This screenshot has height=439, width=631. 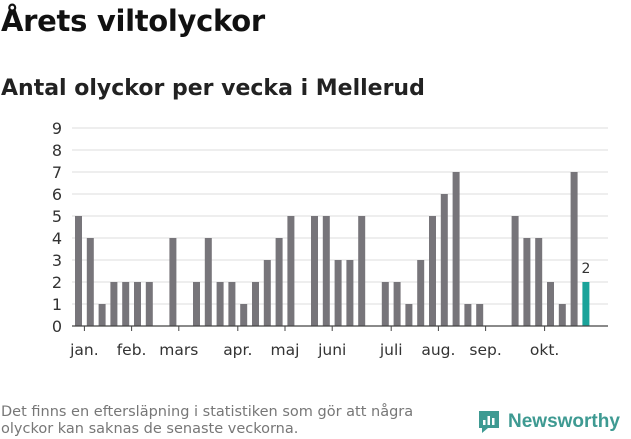 What do you see at coordinates (544, 350) in the screenshot?
I see `x-tick-label: okt.` at bounding box center [544, 350].